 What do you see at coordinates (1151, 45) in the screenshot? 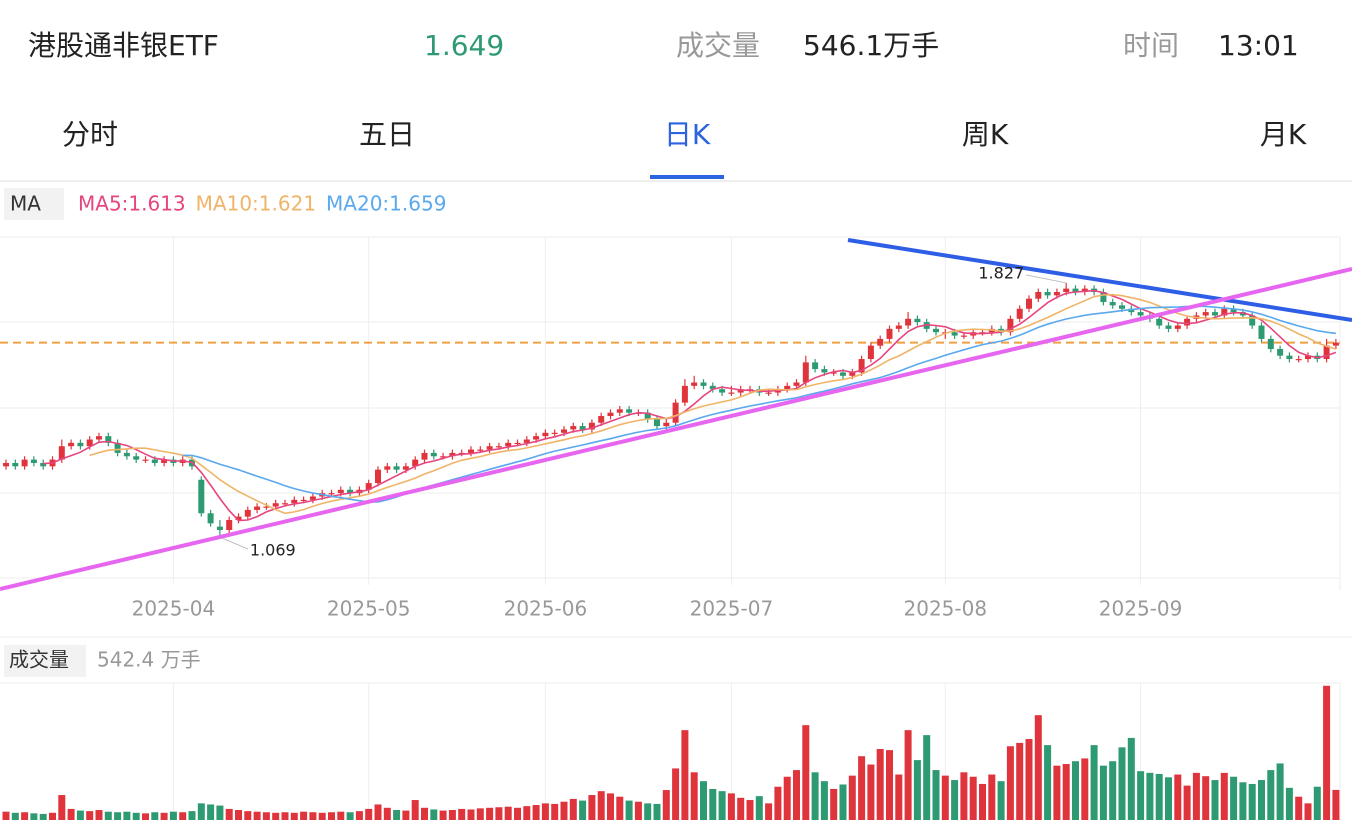
I see `time-label: 时间` at bounding box center [1151, 45].